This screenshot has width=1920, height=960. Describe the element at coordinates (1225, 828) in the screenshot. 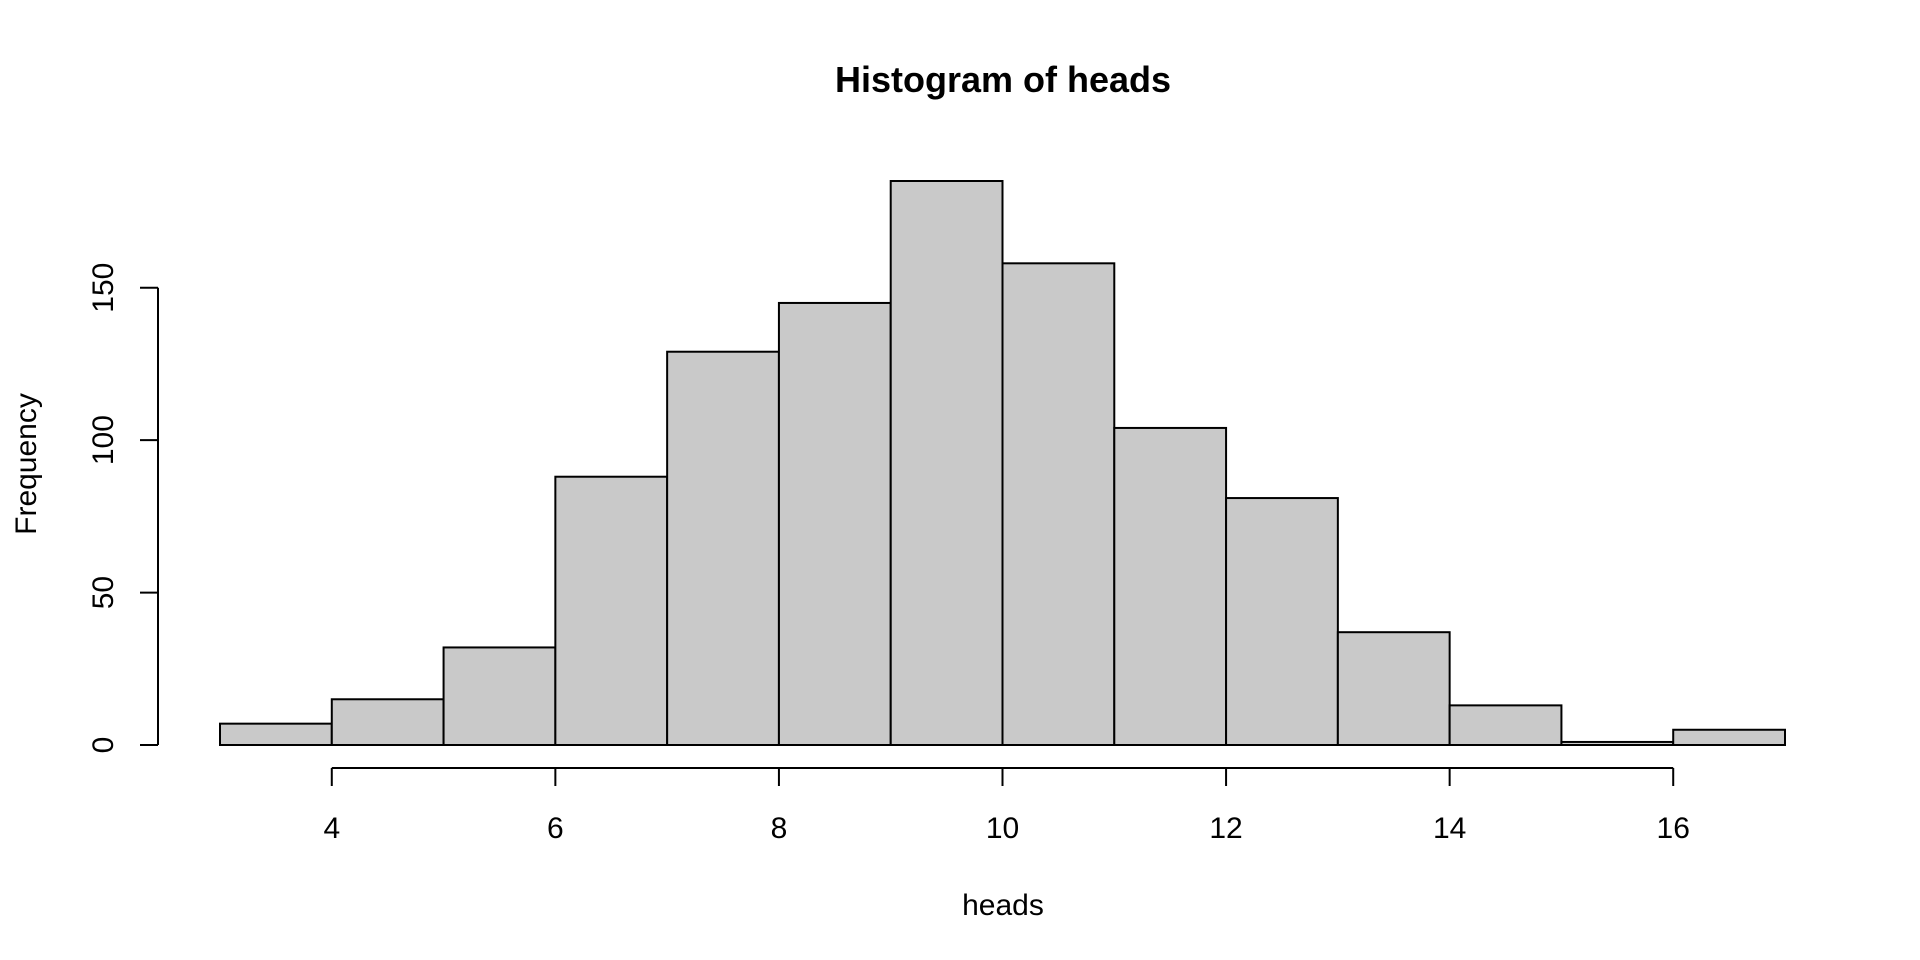

I see `x-tick-label: 12` at that location.